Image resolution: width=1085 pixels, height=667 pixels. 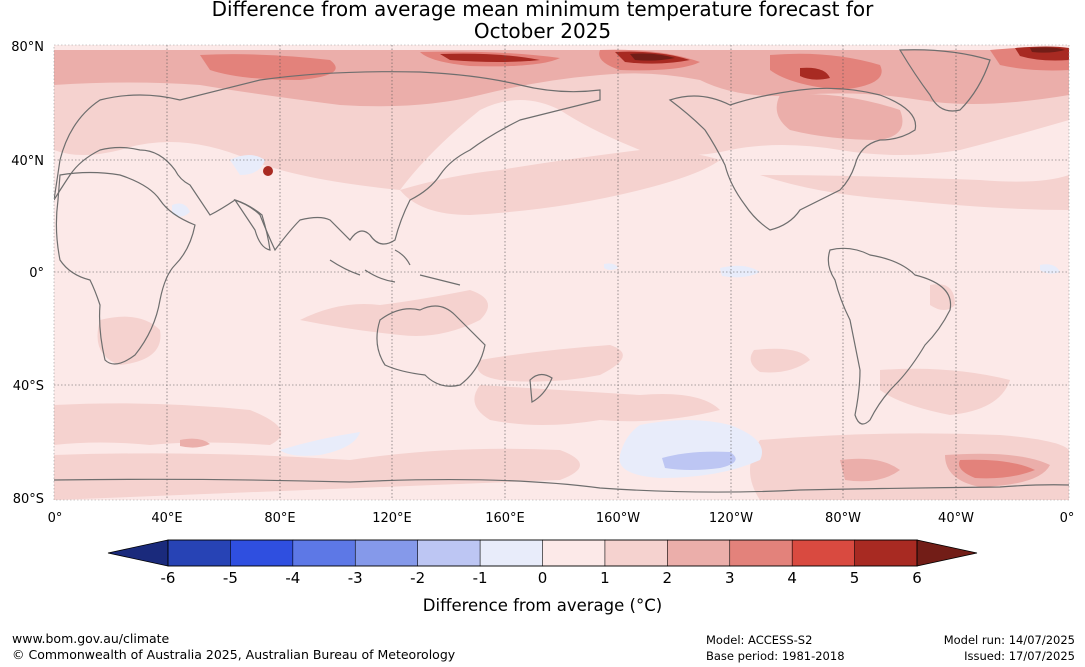 I want to click on colorbar-arrow-below-min, so click(x=138, y=553).